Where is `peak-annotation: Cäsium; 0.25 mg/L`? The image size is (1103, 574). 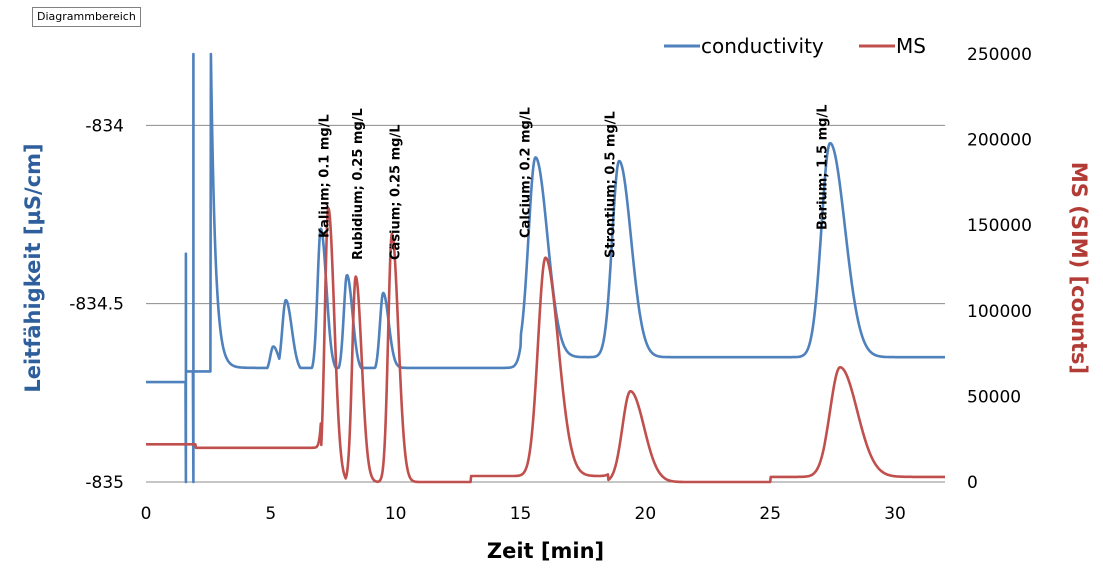 peak-annotation: Cäsium; 0.25 mg/L is located at coordinates (396, 192).